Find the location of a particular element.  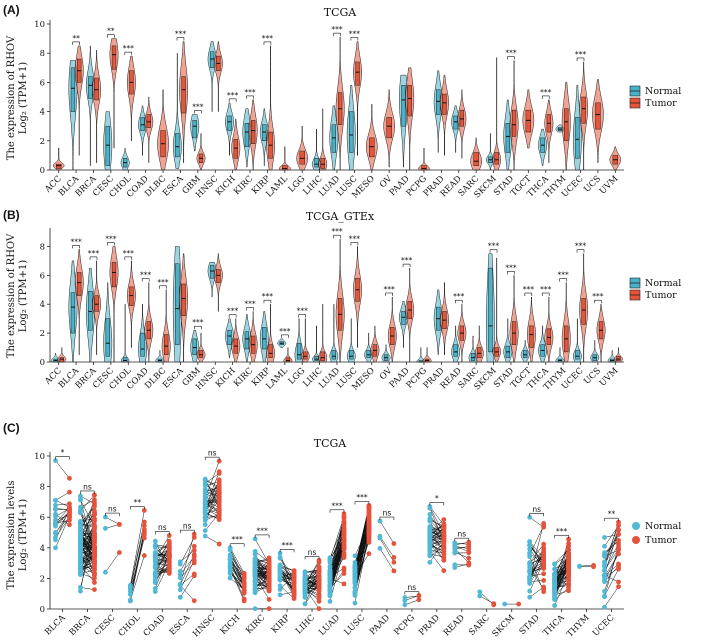

x-tick-label: UCEC is located at coordinates (604, 626).